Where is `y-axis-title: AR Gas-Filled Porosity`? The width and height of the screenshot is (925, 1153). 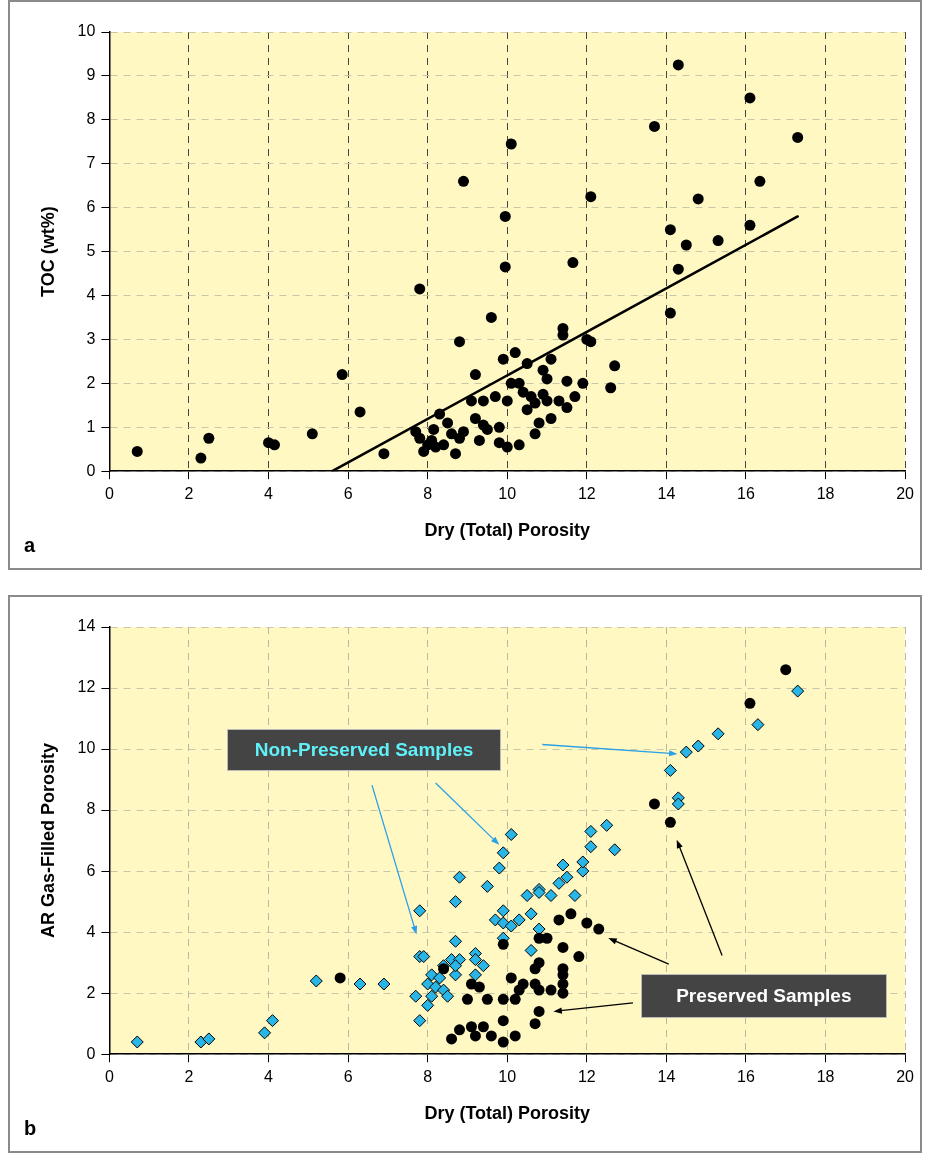
y-axis-title: AR Gas-Filled Porosity is located at coordinates (47, 841).